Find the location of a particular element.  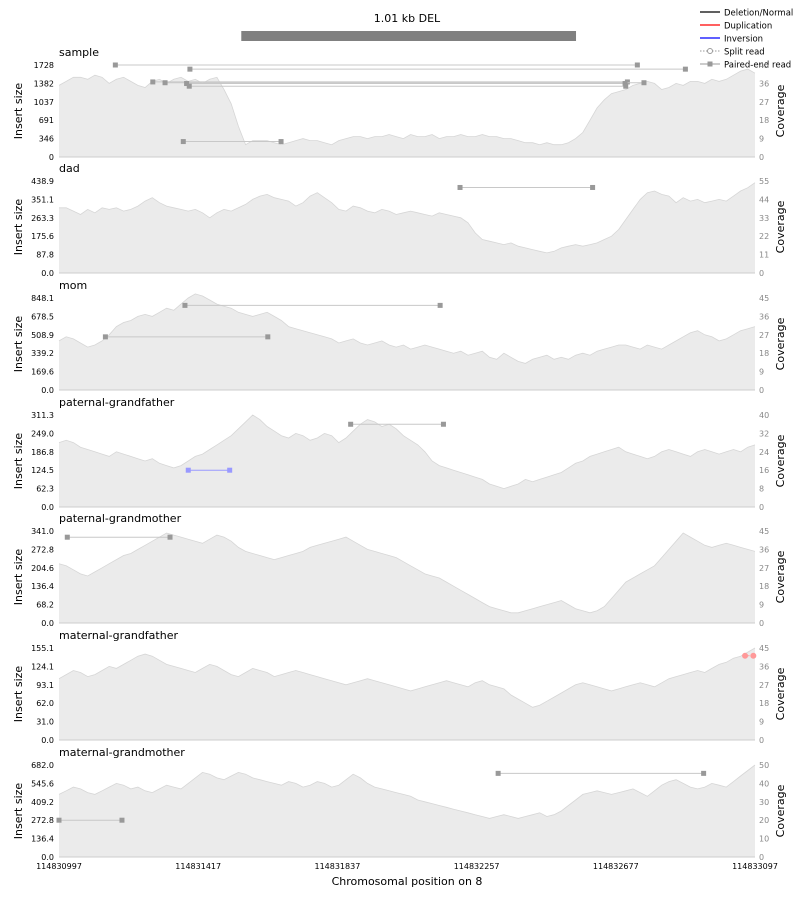

variant-bar is located at coordinates (409, 36).